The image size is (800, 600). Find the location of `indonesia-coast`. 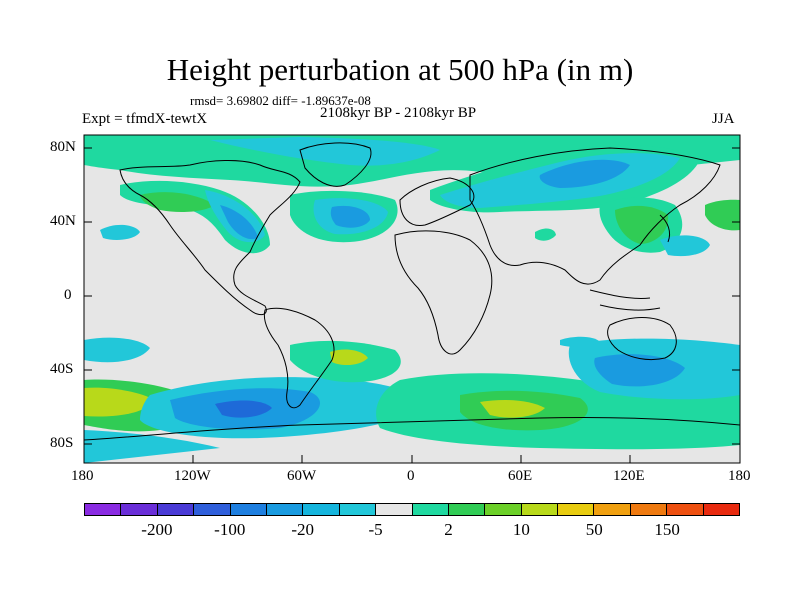

indonesia-coast is located at coordinates (625, 300).